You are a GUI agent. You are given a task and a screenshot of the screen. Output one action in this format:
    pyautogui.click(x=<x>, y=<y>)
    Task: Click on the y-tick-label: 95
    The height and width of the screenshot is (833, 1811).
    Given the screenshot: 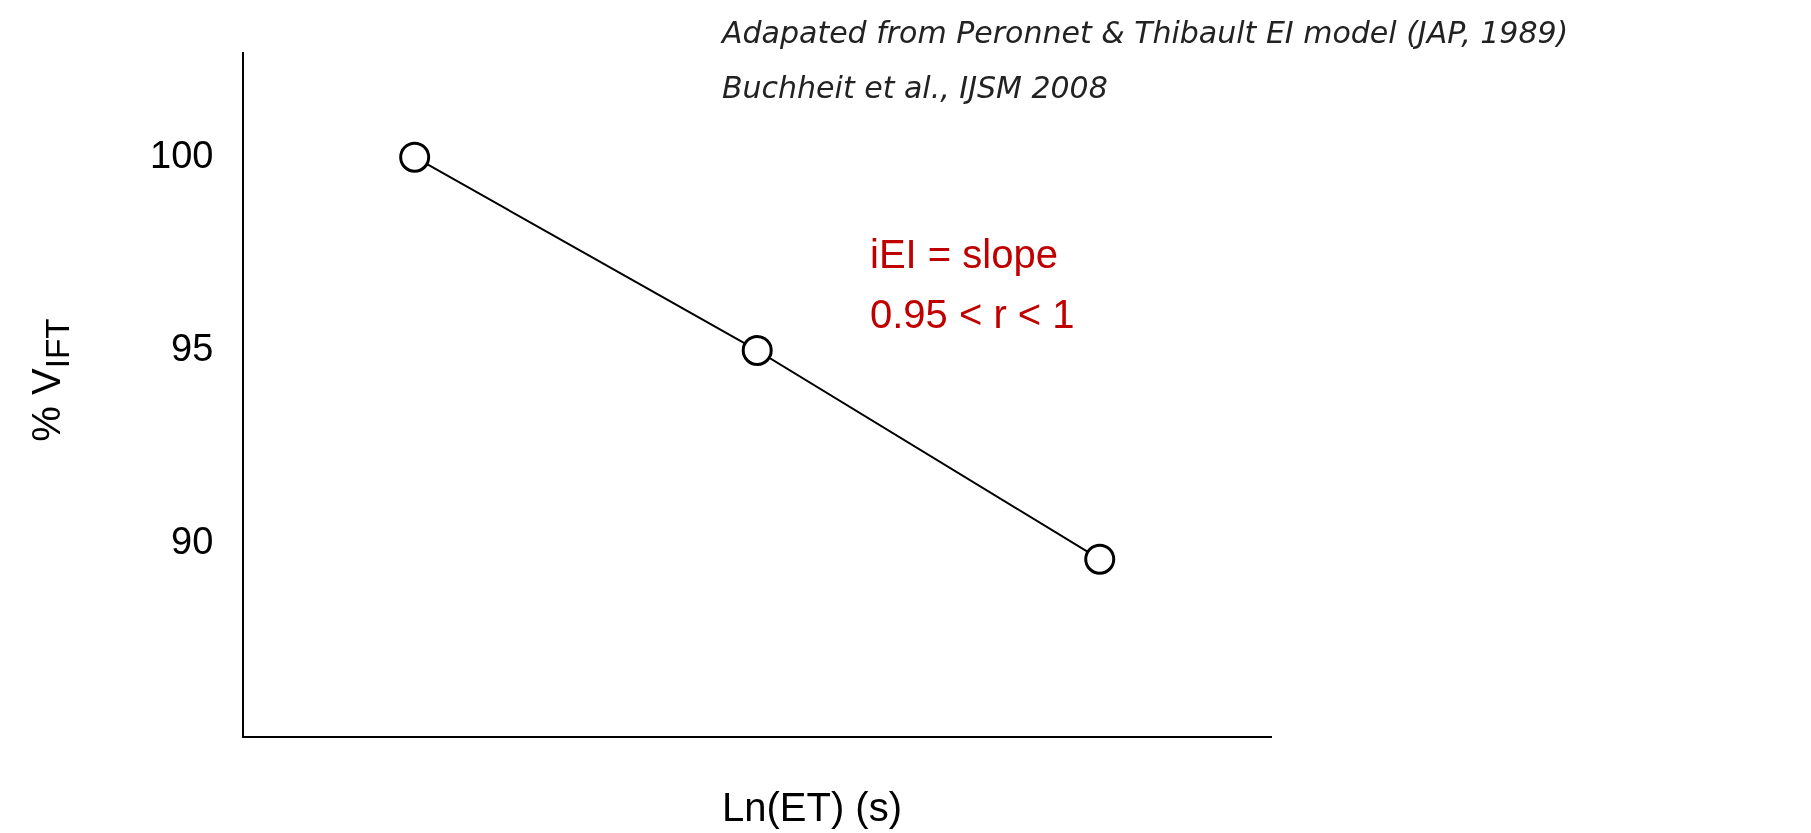 What is the action you would take?
    pyautogui.click(x=192, y=347)
    